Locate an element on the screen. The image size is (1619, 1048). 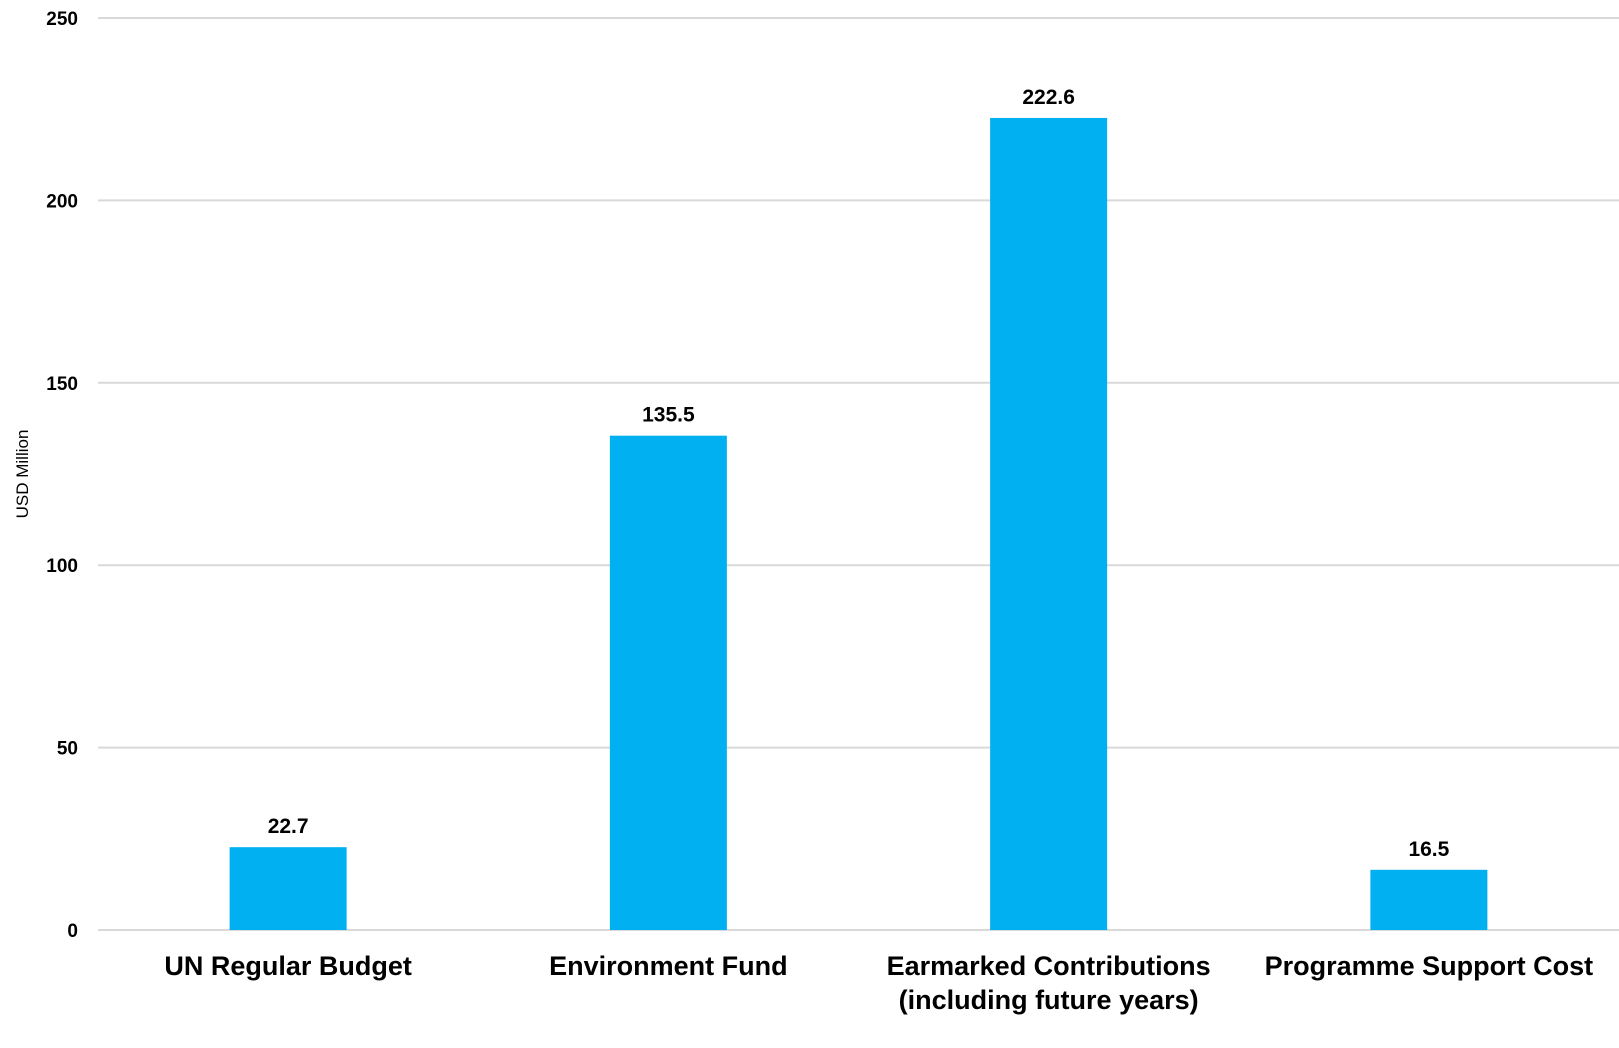
y-tick-label-100: 100 is located at coordinates (62, 566).